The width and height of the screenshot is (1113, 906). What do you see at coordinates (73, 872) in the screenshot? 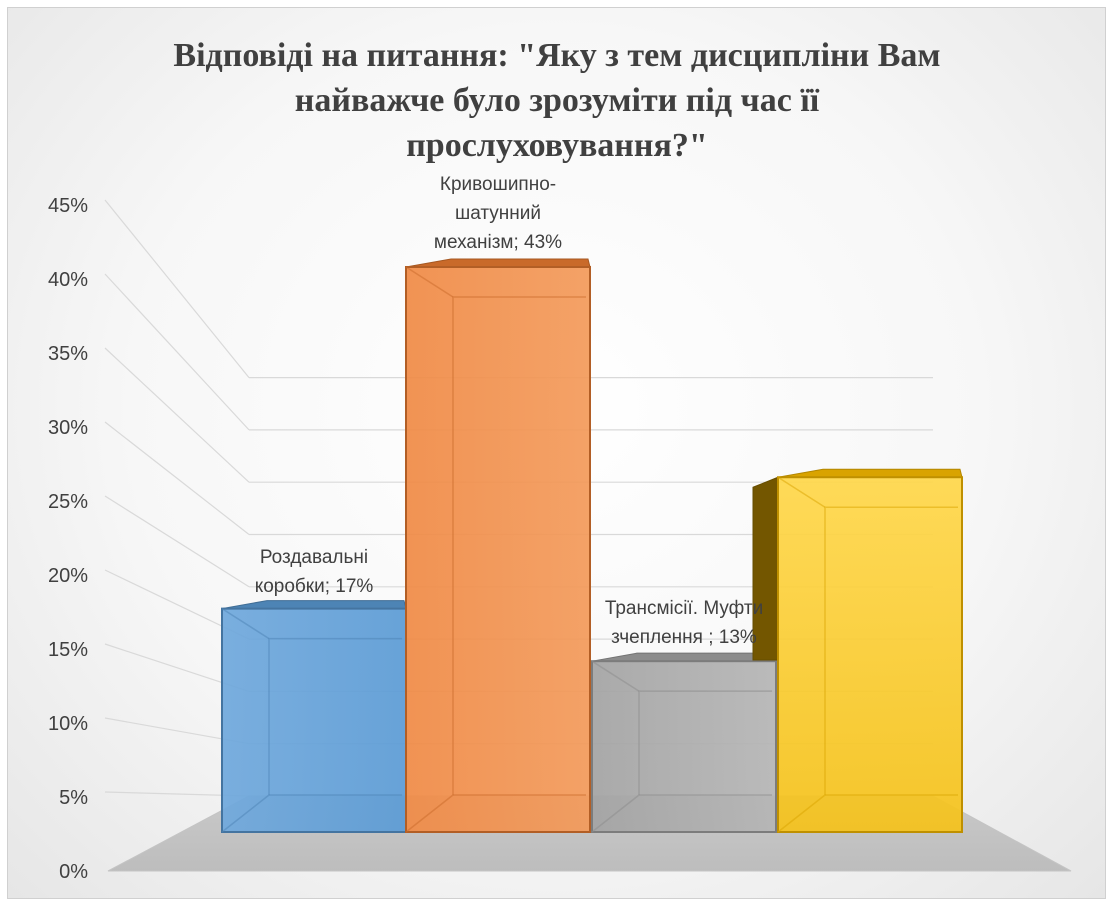
I see `y-tick-label: 0%` at bounding box center [73, 872].